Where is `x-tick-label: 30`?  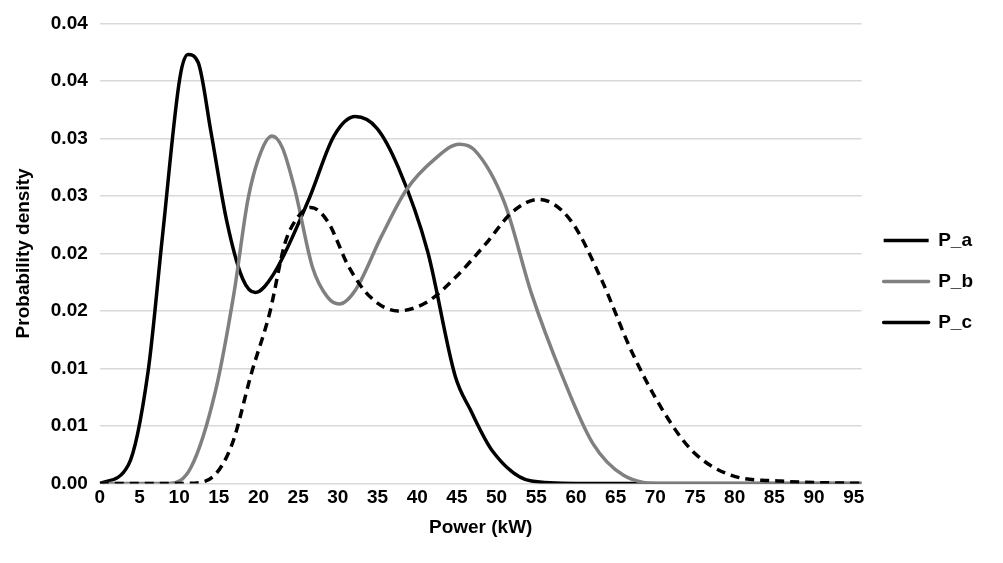 x-tick-label: 30 is located at coordinates (338, 497).